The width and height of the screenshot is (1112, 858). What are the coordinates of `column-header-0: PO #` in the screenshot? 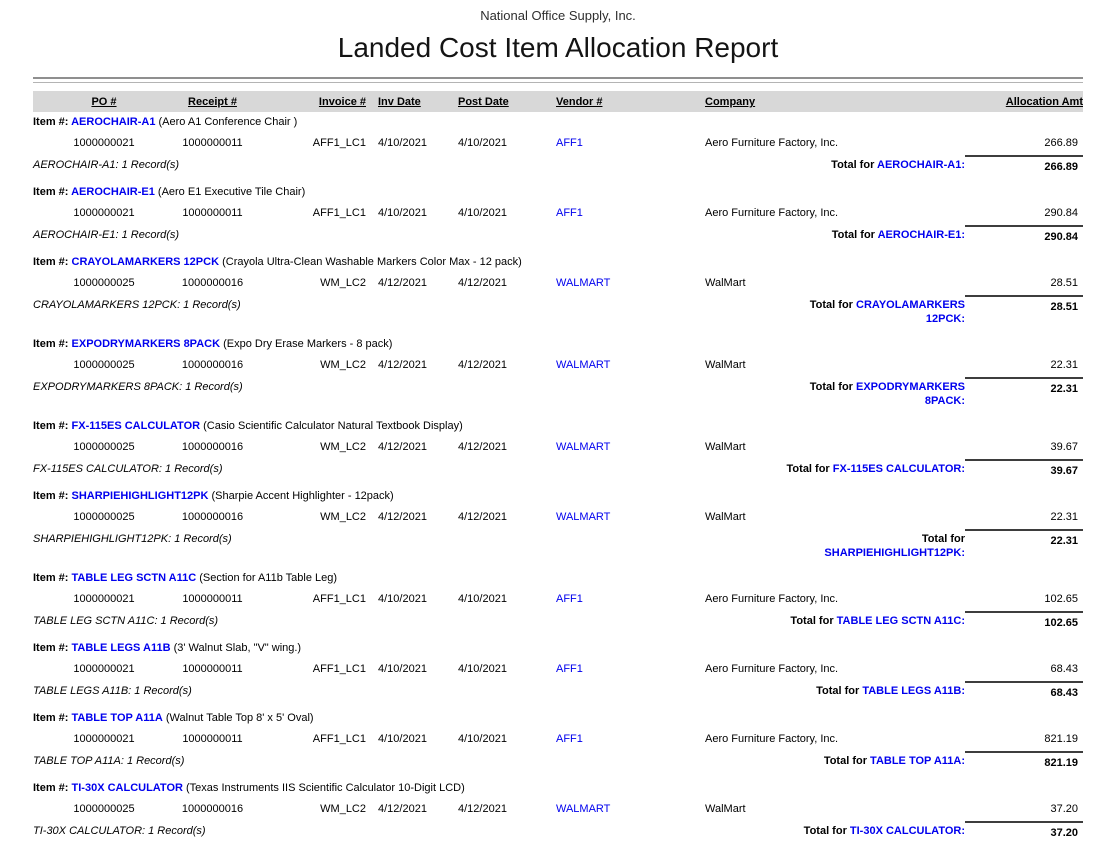 It's located at (104, 102).